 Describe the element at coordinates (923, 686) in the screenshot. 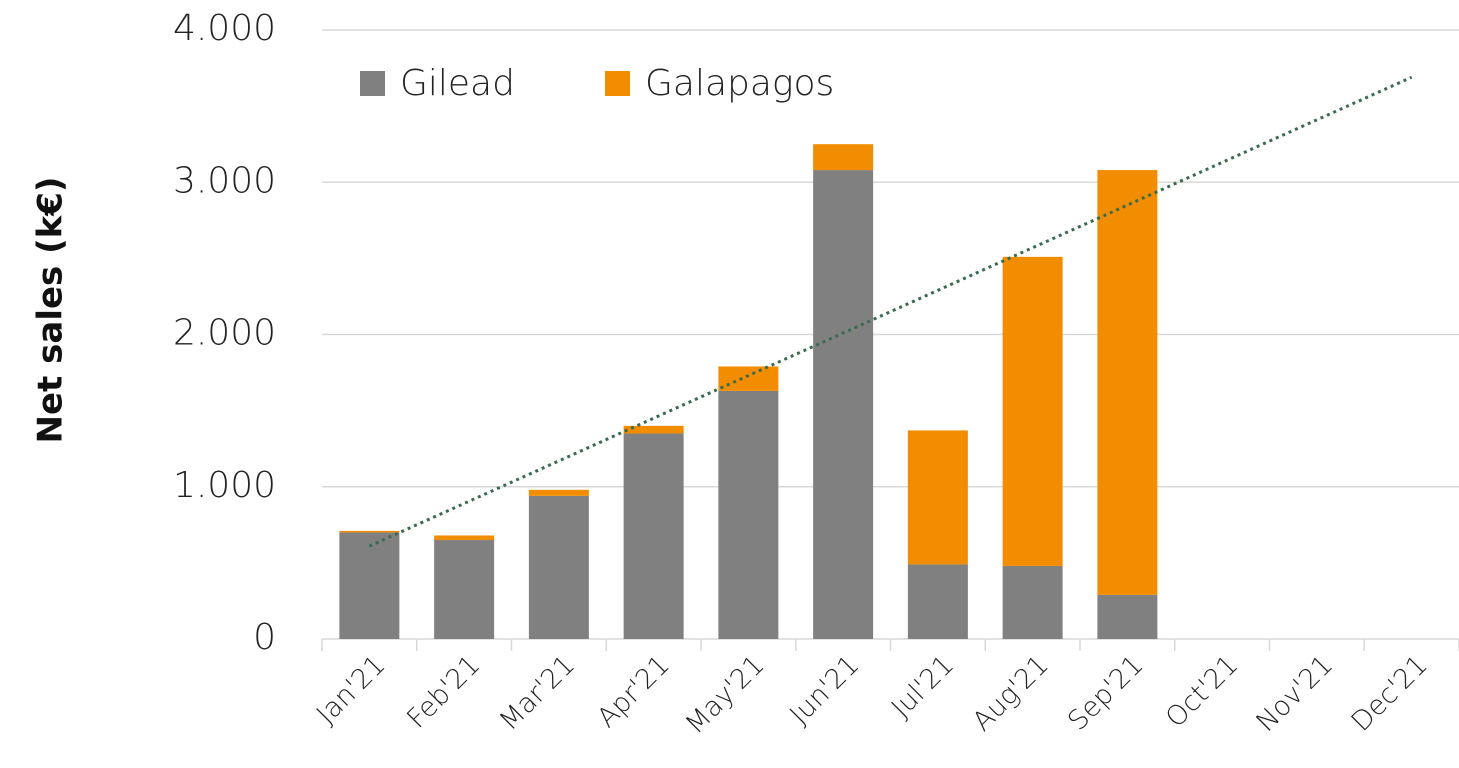

I see `x-tick-label: Jul'21` at that location.